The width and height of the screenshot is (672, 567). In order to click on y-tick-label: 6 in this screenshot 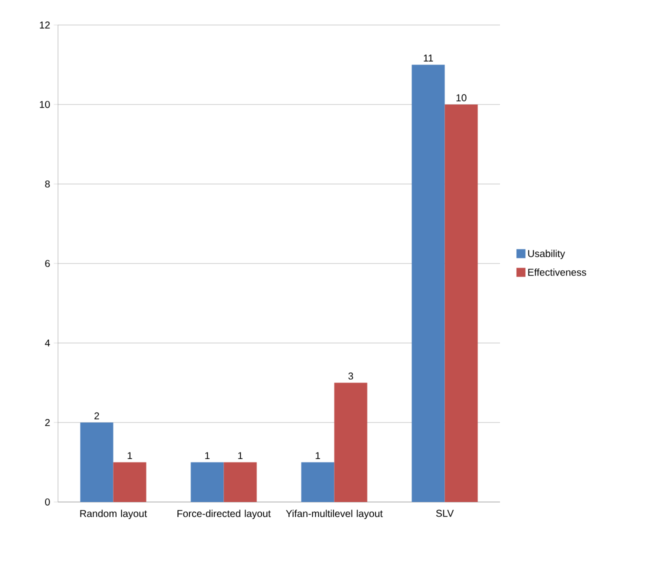, I will do `click(47, 264)`.